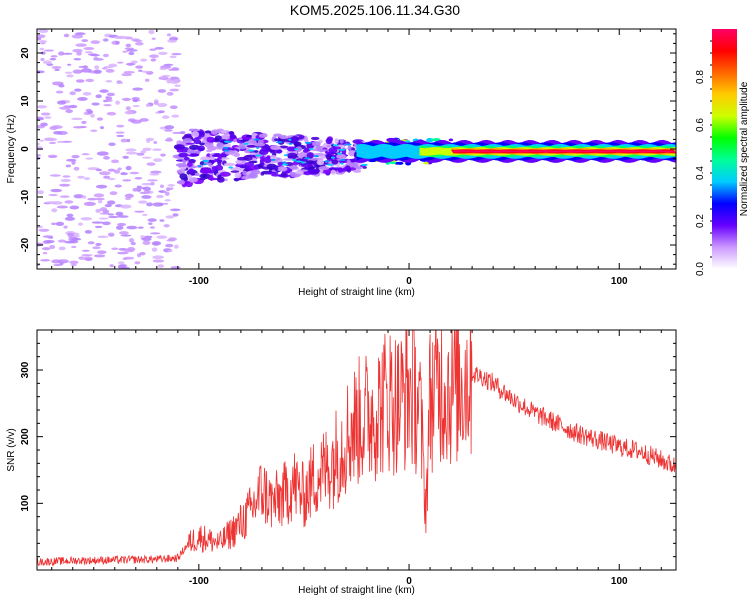 This screenshot has height=600, width=750. What do you see at coordinates (25, 196) in the screenshot?
I see `y-tick-label: -10` at bounding box center [25, 196].